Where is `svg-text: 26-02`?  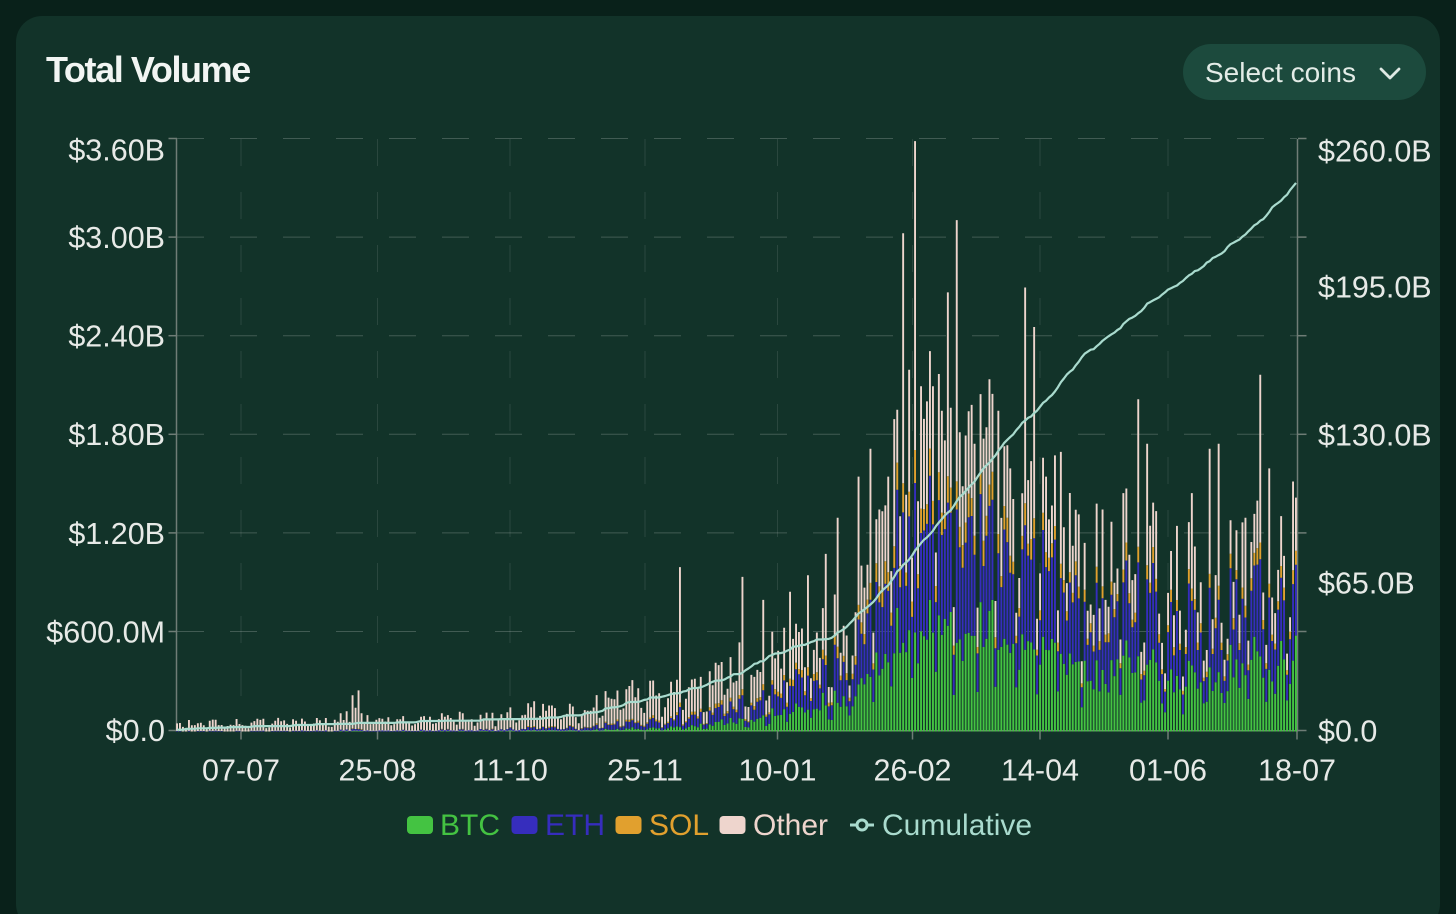 svg-text: 26-02 is located at coordinates (912, 770).